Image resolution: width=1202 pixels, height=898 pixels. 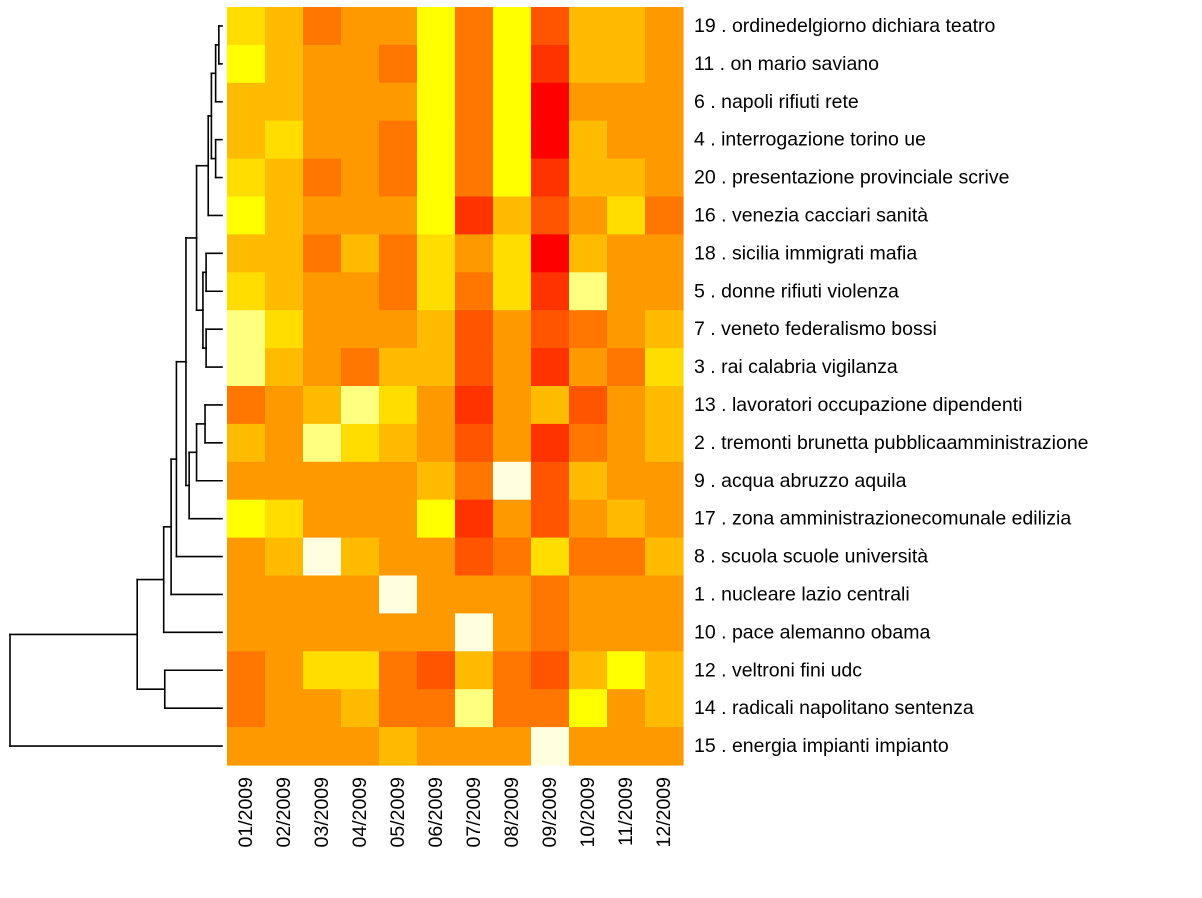 I want to click on row-label: 20 . presentazione provinciale scrive, so click(x=851, y=178).